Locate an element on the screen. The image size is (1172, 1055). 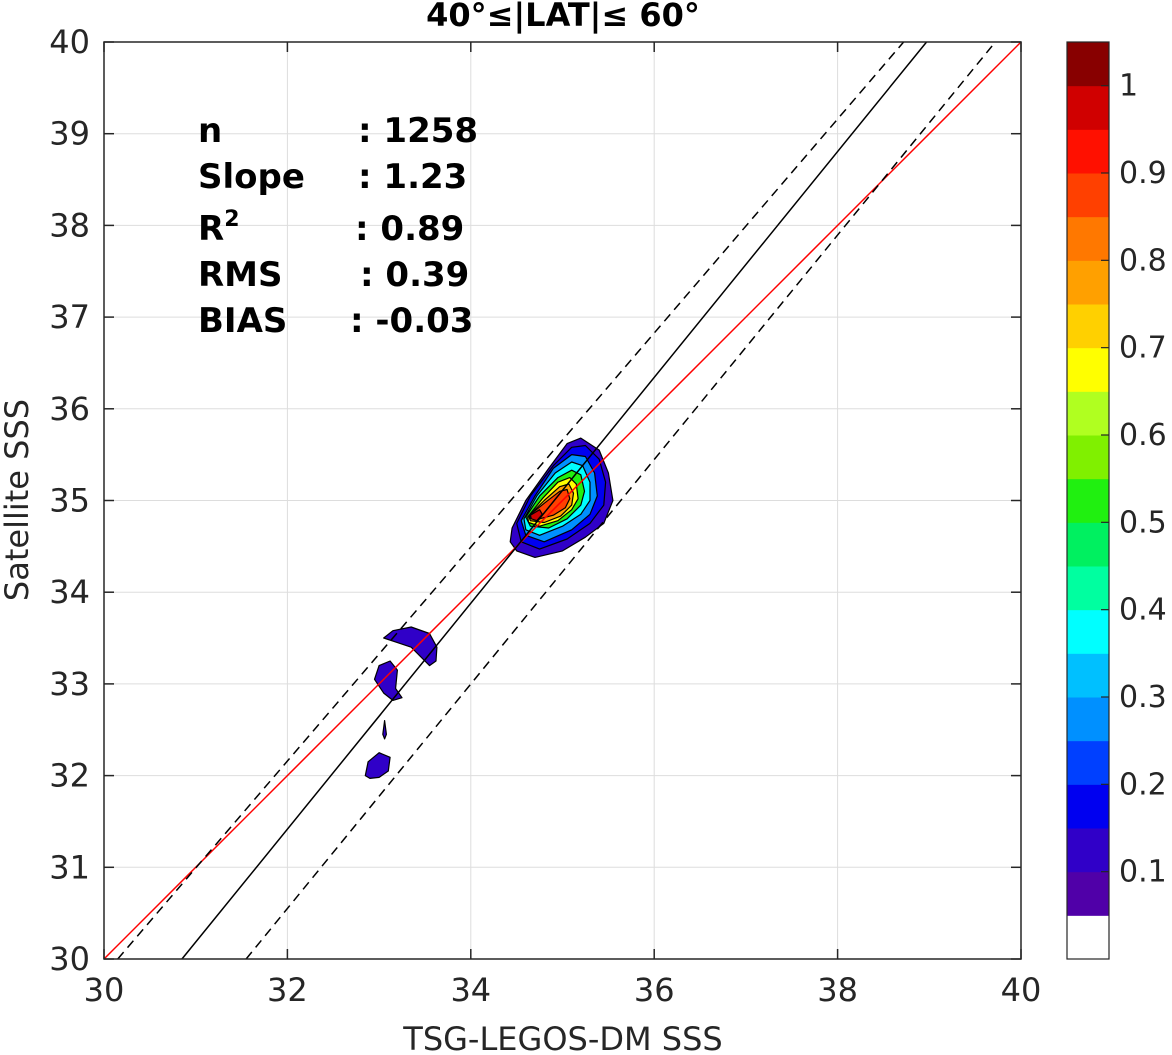
stat-label: RMS is located at coordinates (240, 275).